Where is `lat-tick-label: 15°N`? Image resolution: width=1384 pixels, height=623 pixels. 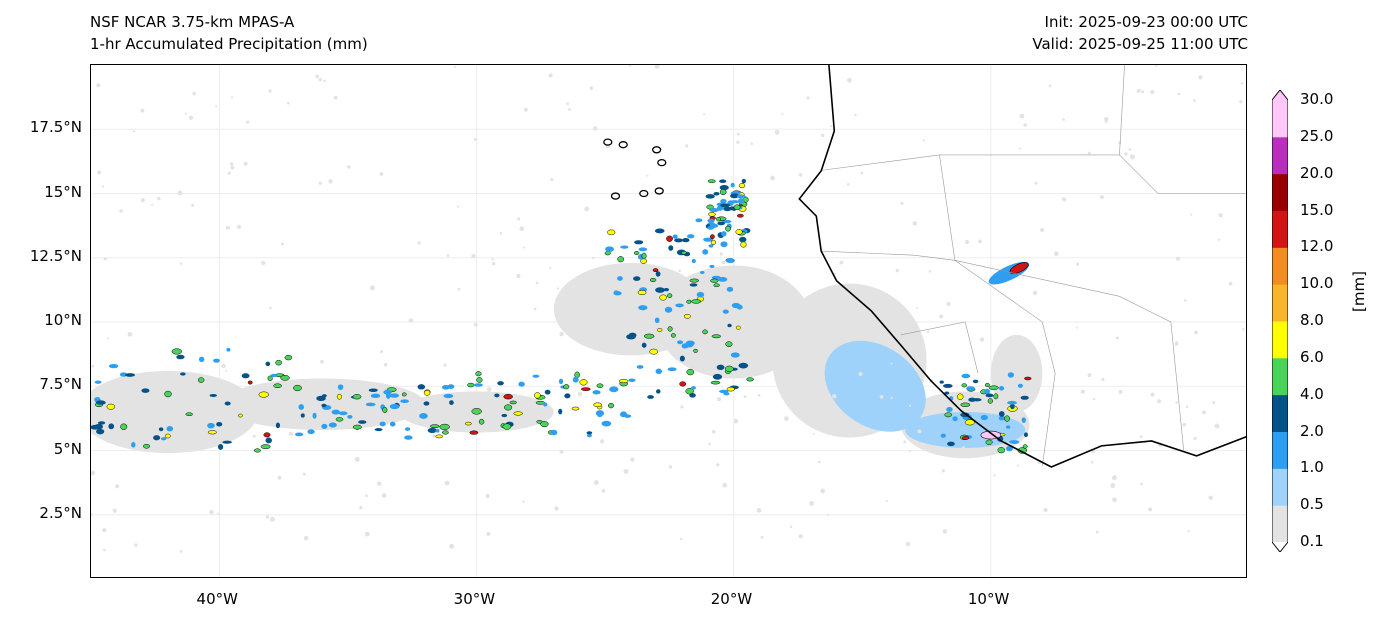
lat-tick-label: 15°N is located at coordinates (63, 191).